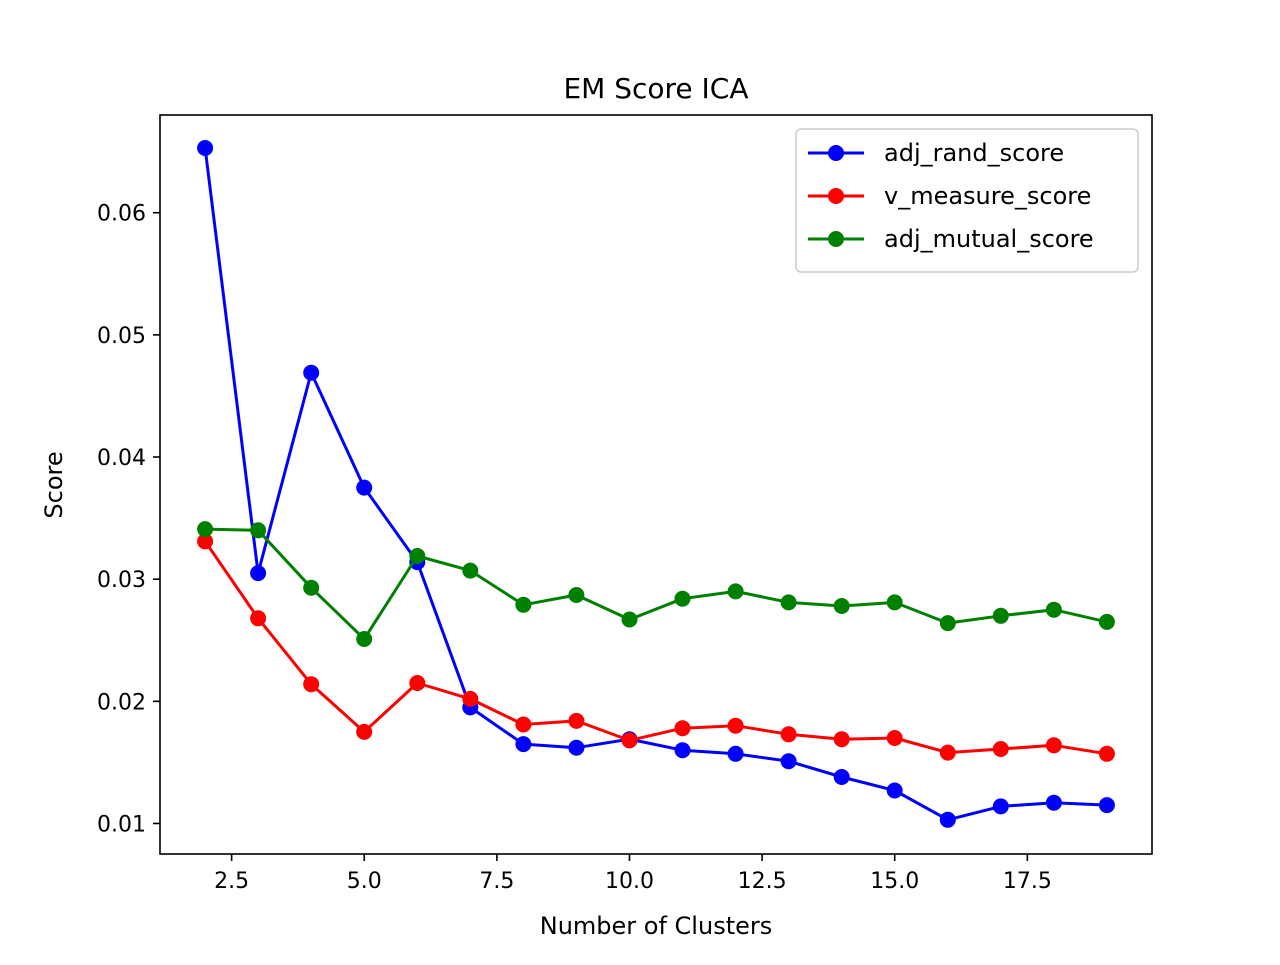 The image size is (1280, 965). What do you see at coordinates (121, 580) in the screenshot?
I see `y-tick-label: 0.03` at bounding box center [121, 580].